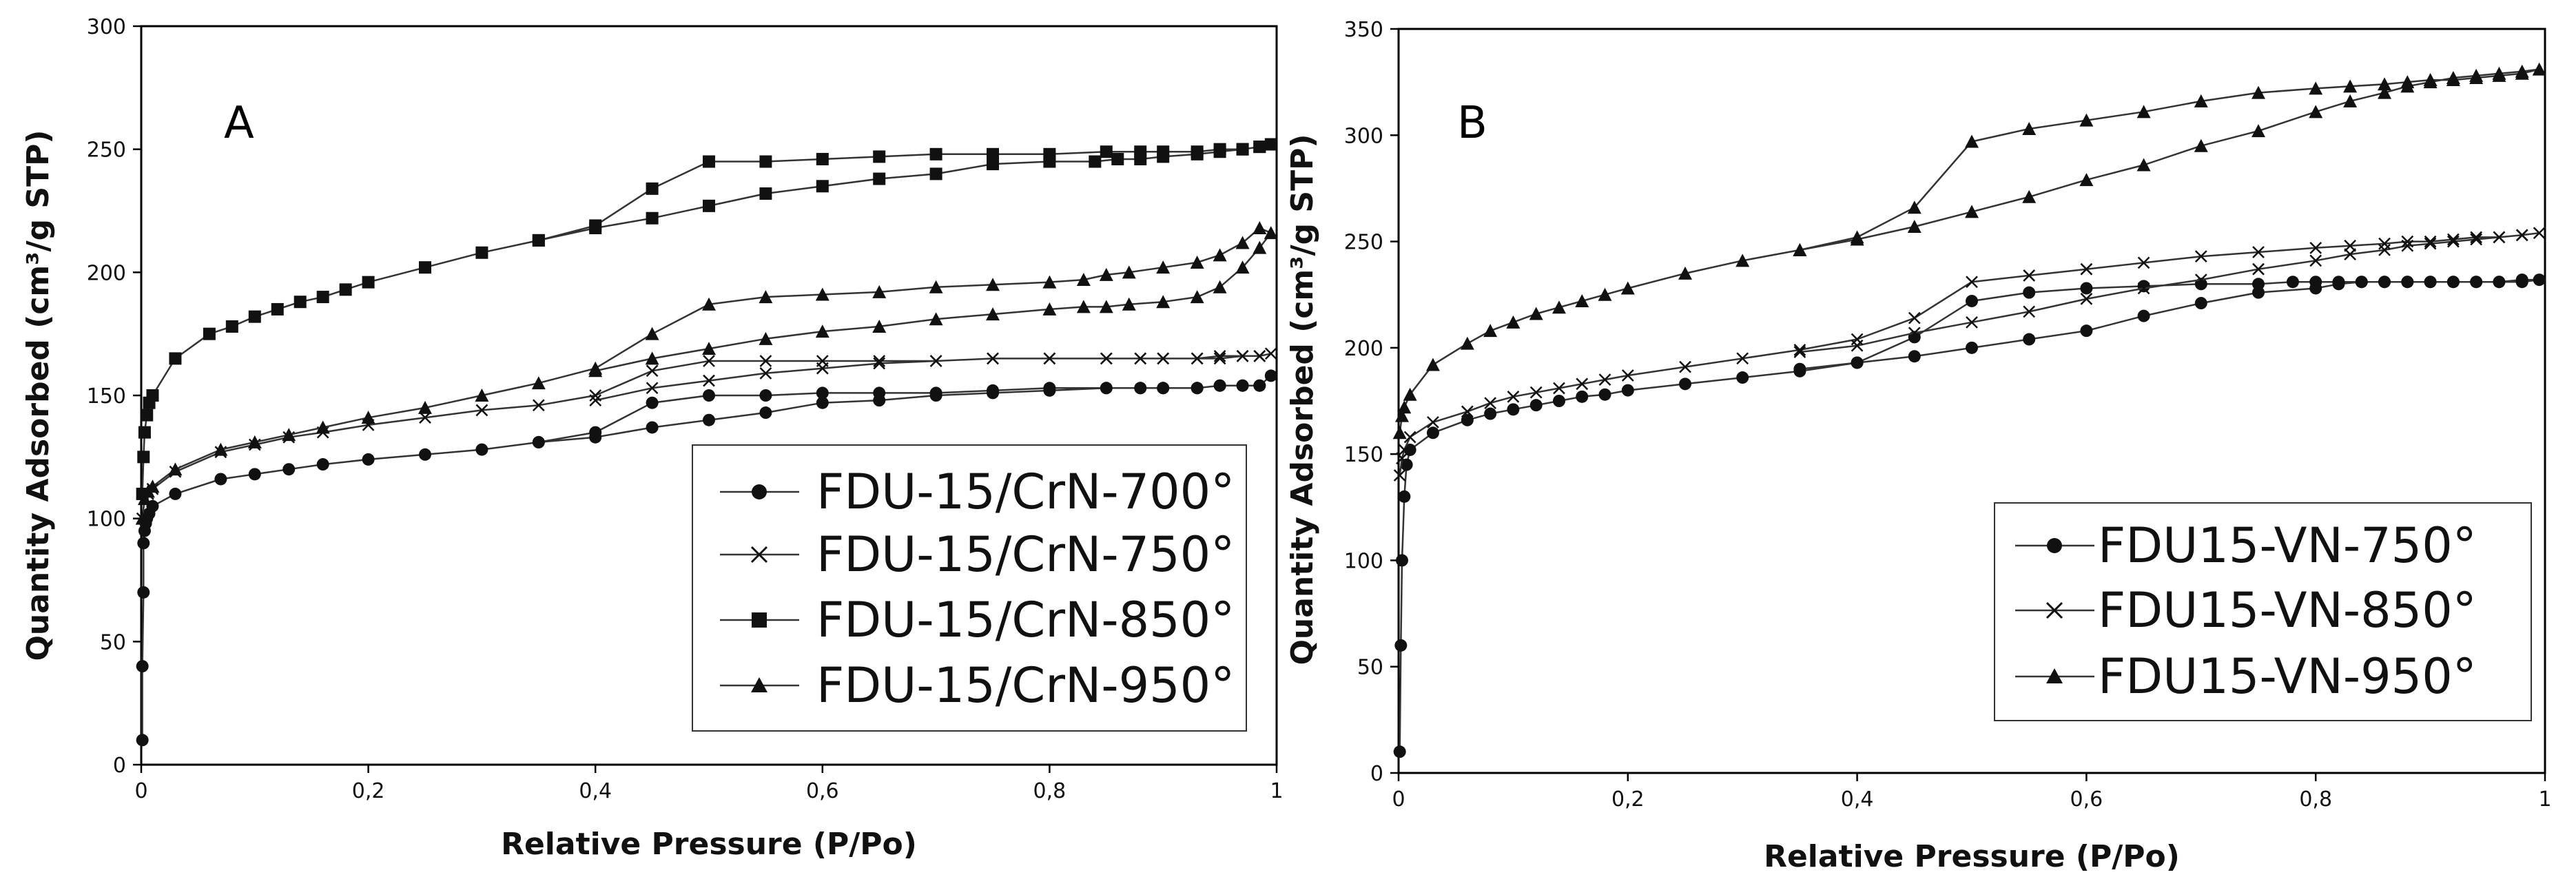 This screenshot has width=2576, height=888. Describe the element at coordinates (1363, 30) in the screenshot. I see `panel-b-y-tick-label: 350` at that location.